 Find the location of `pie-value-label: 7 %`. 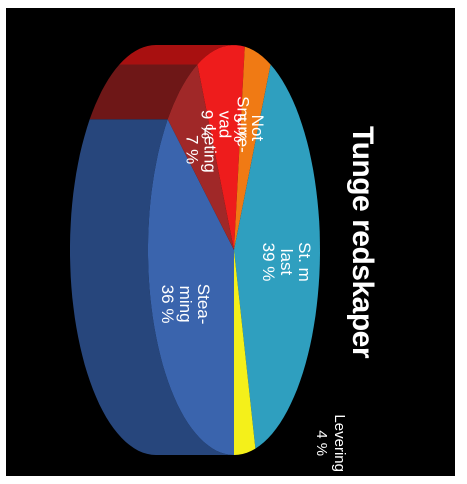

pie-value-label: 7 % is located at coordinates (191, 149).